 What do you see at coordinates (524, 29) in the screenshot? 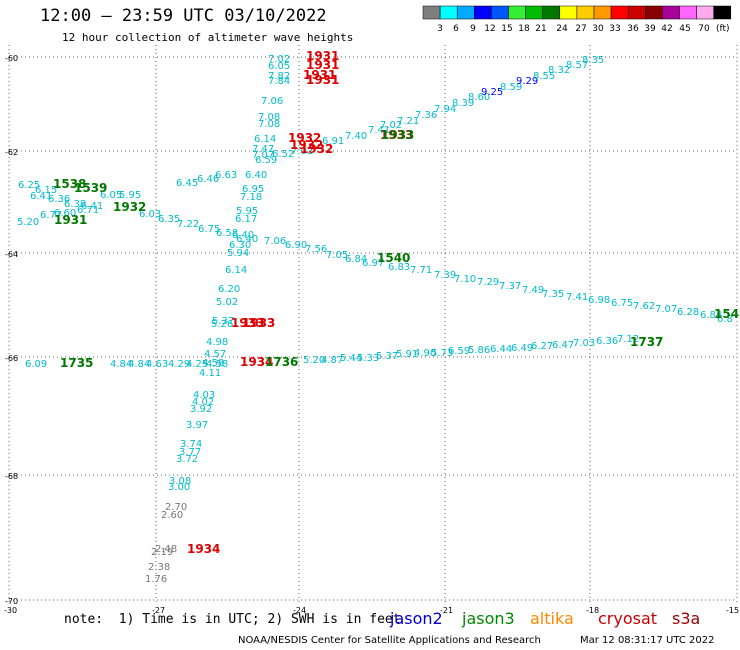
I see `color-scale-label: 18` at bounding box center [524, 29].